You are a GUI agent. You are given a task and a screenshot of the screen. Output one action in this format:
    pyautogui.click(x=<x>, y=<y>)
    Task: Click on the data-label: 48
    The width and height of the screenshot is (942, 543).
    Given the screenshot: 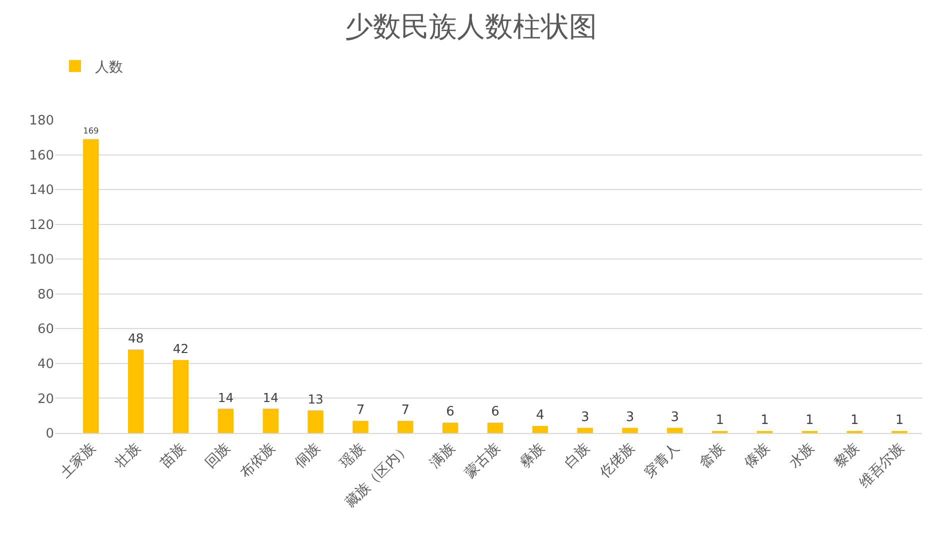 What is the action you would take?
    pyautogui.click(x=136, y=339)
    